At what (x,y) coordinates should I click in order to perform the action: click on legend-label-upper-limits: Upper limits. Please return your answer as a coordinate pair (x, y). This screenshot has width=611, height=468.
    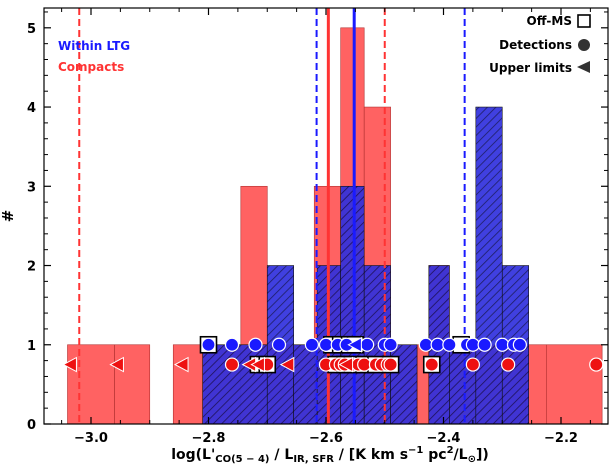
    Looking at the image, I should click on (530, 68).